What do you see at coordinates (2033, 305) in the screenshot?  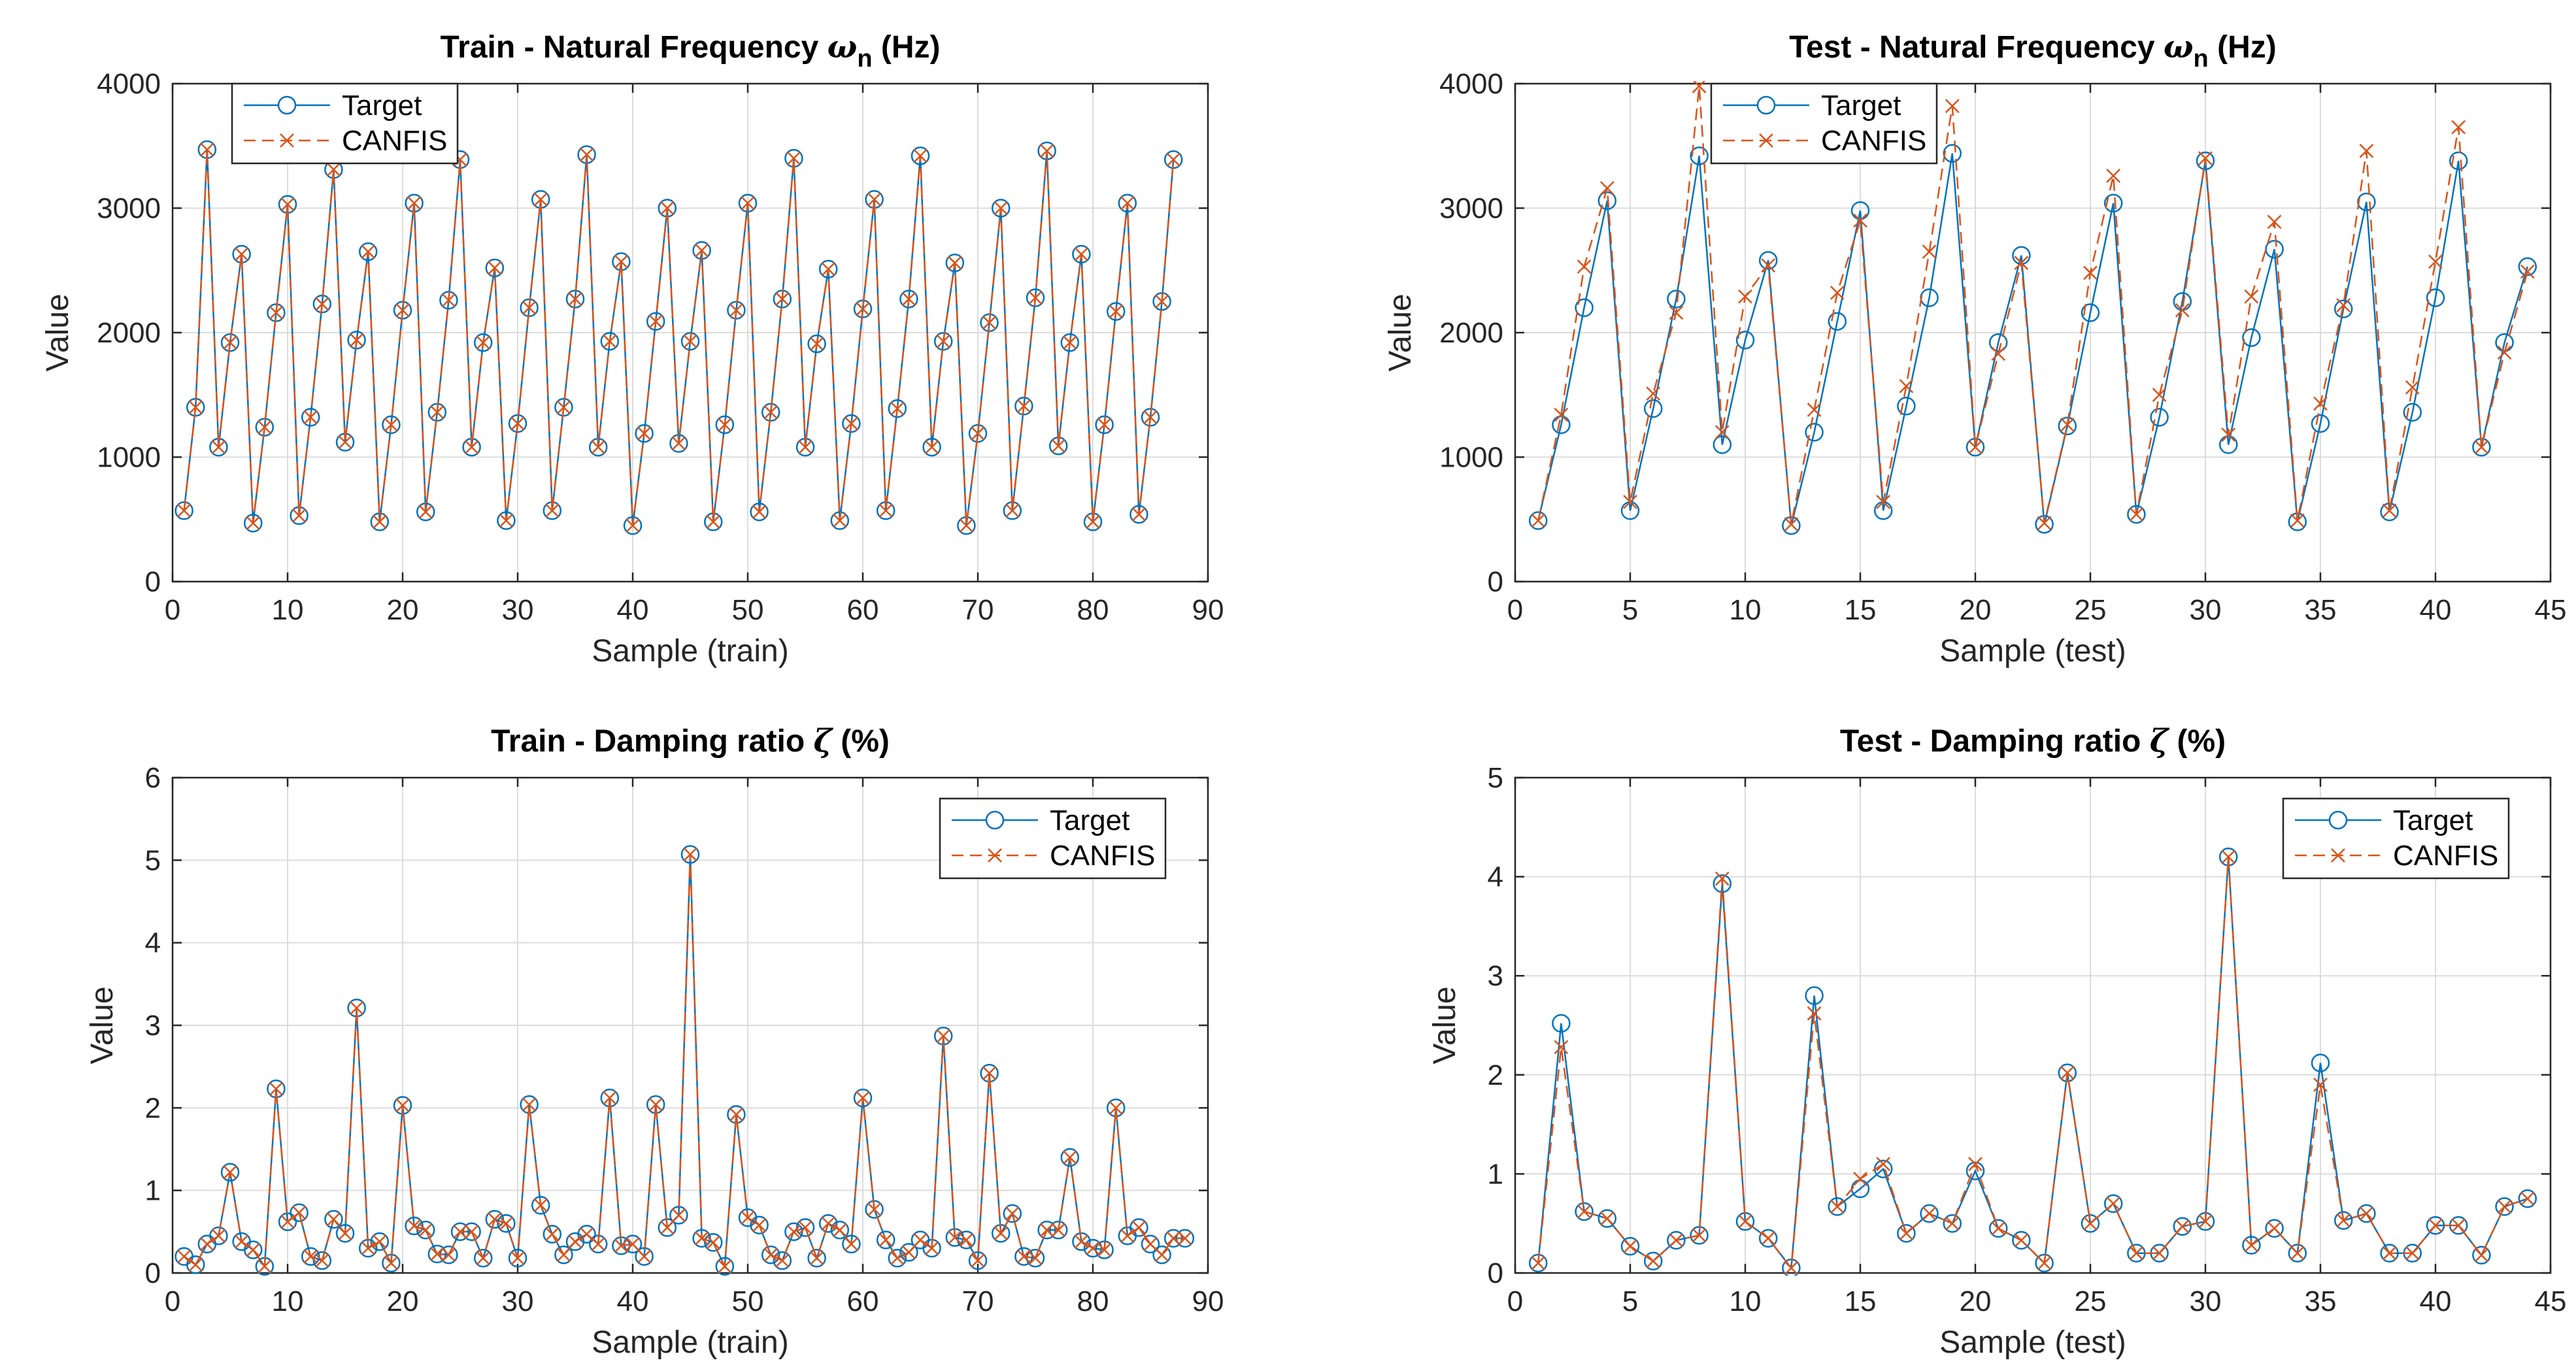 I see `series-line-canfis` at bounding box center [2033, 305].